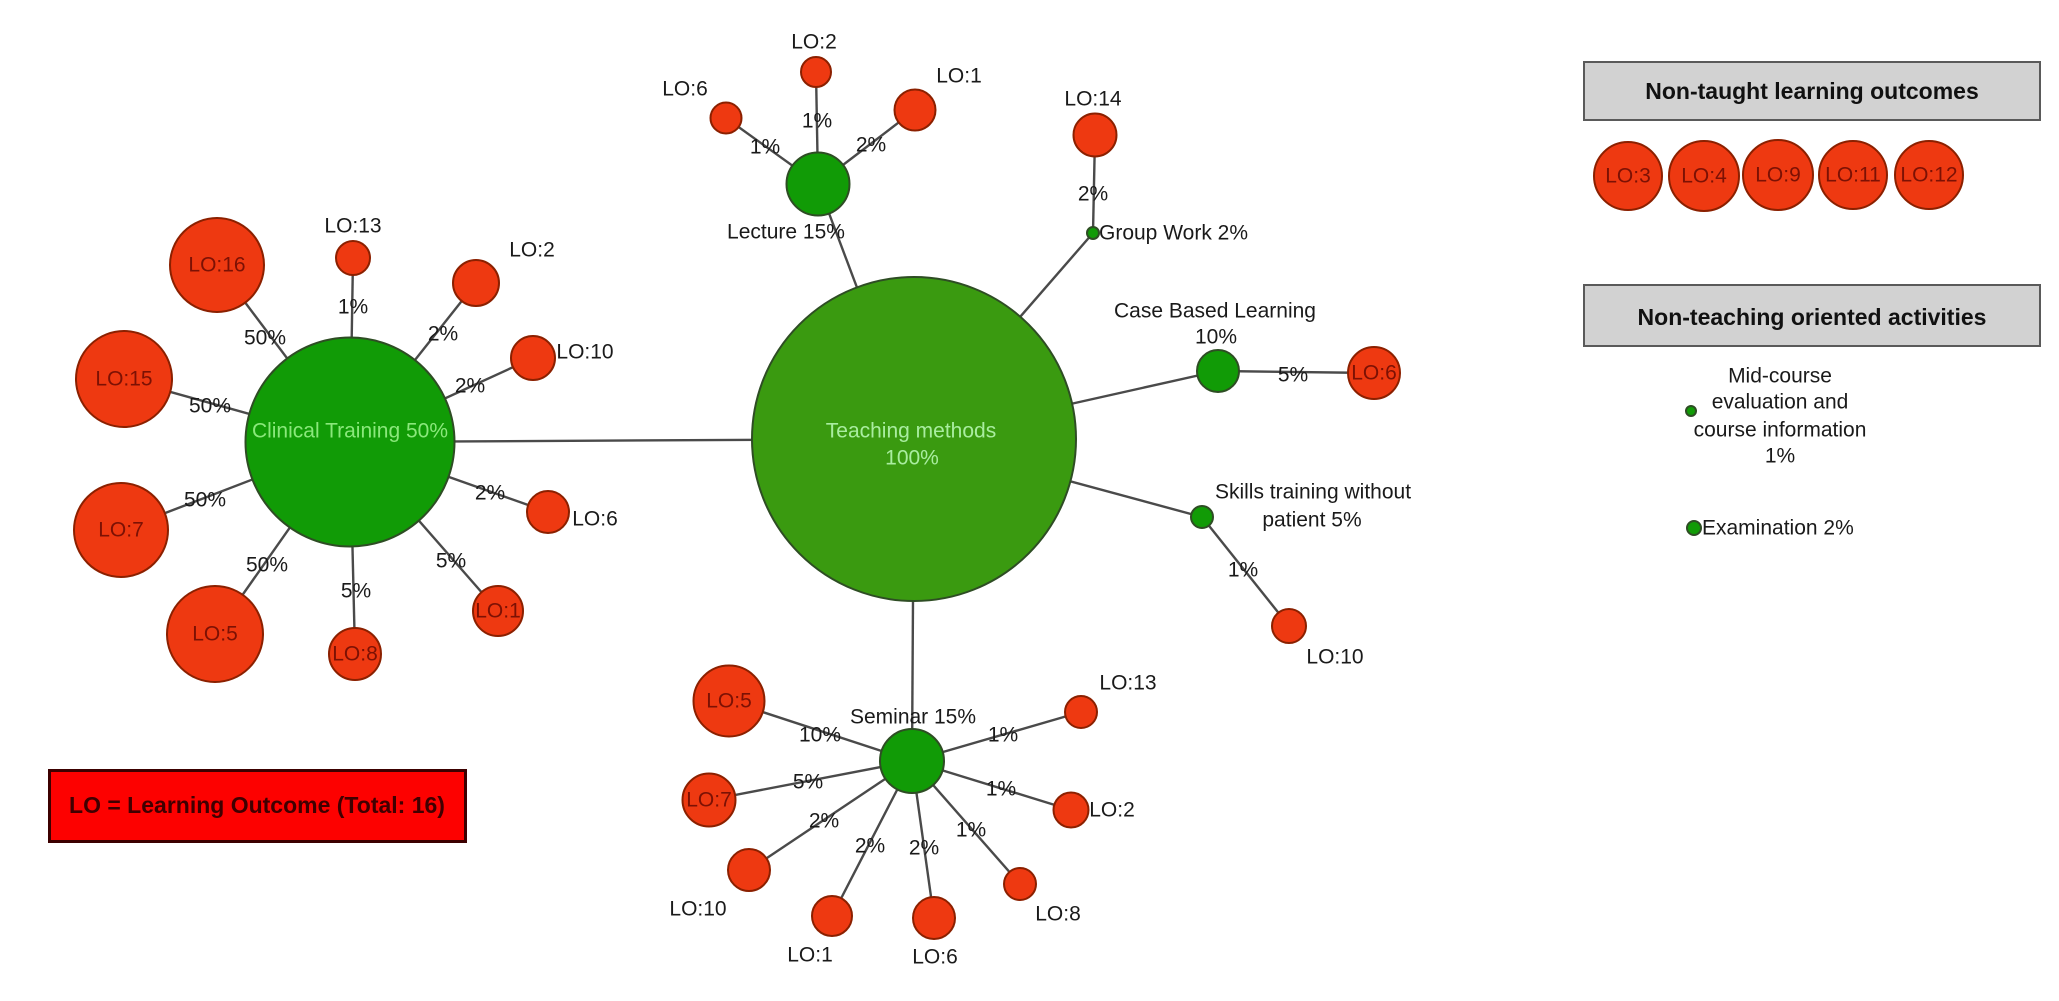 This screenshot has width=2059, height=1001. Describe the element at coordinates (913, 717) in the screenshot. I see `svg-text: Seminar 15%` at that location.